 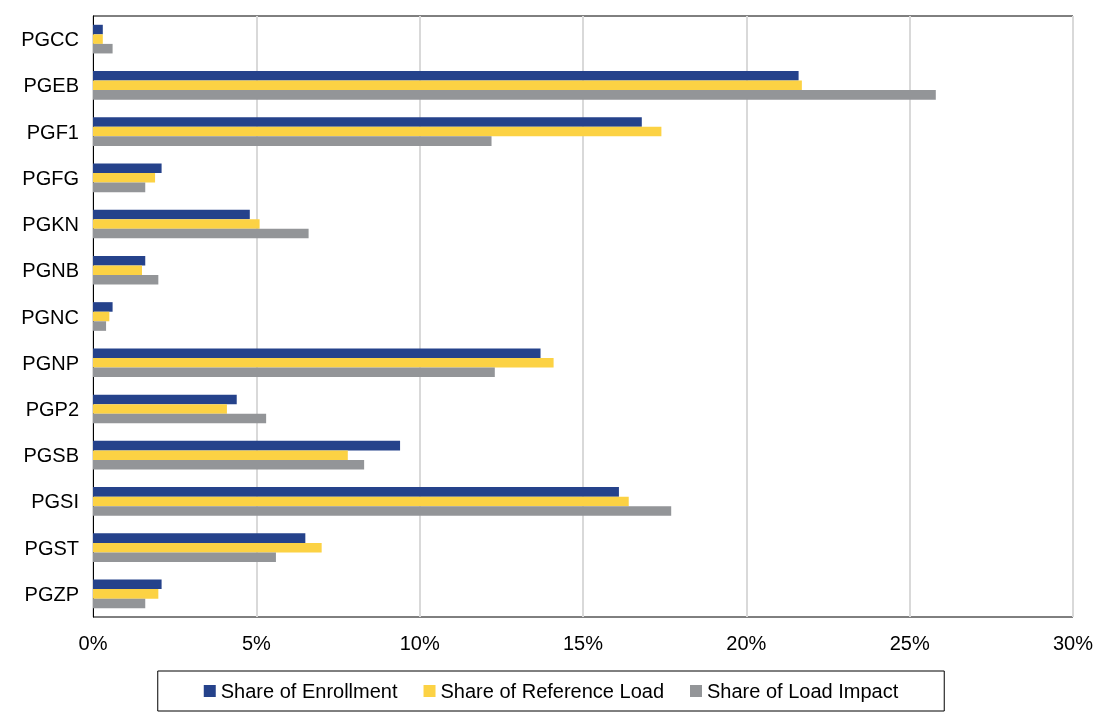 What do you see at coordinates (909, 643) in the screenshot?
I see `x-tick-label: 25%` at bounding box center [909, 643].